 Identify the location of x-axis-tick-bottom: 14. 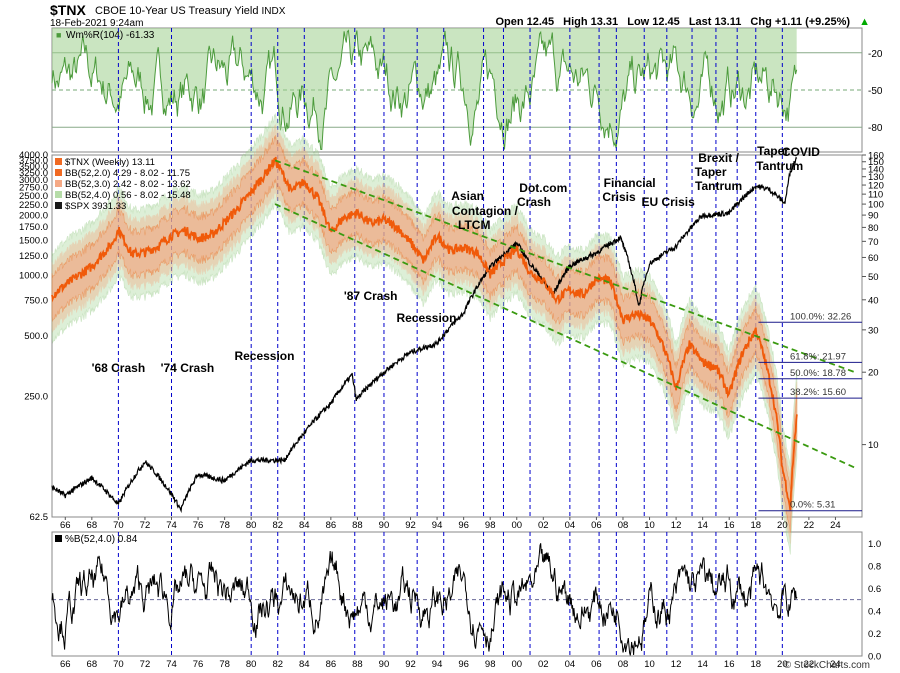
(702, 664).